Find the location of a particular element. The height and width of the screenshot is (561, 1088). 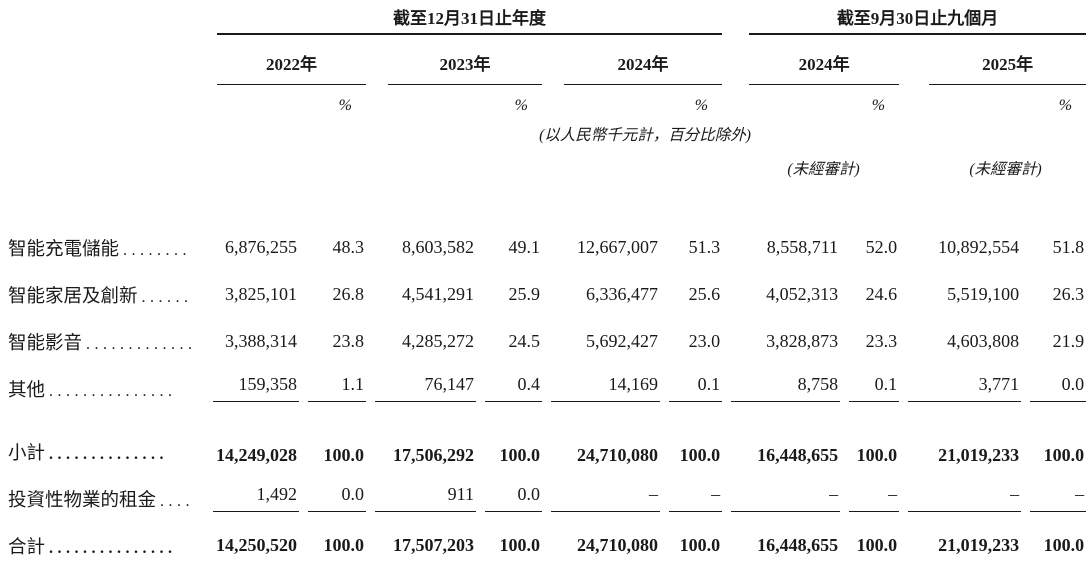

label-column-header is located at coordinates (104, 17).